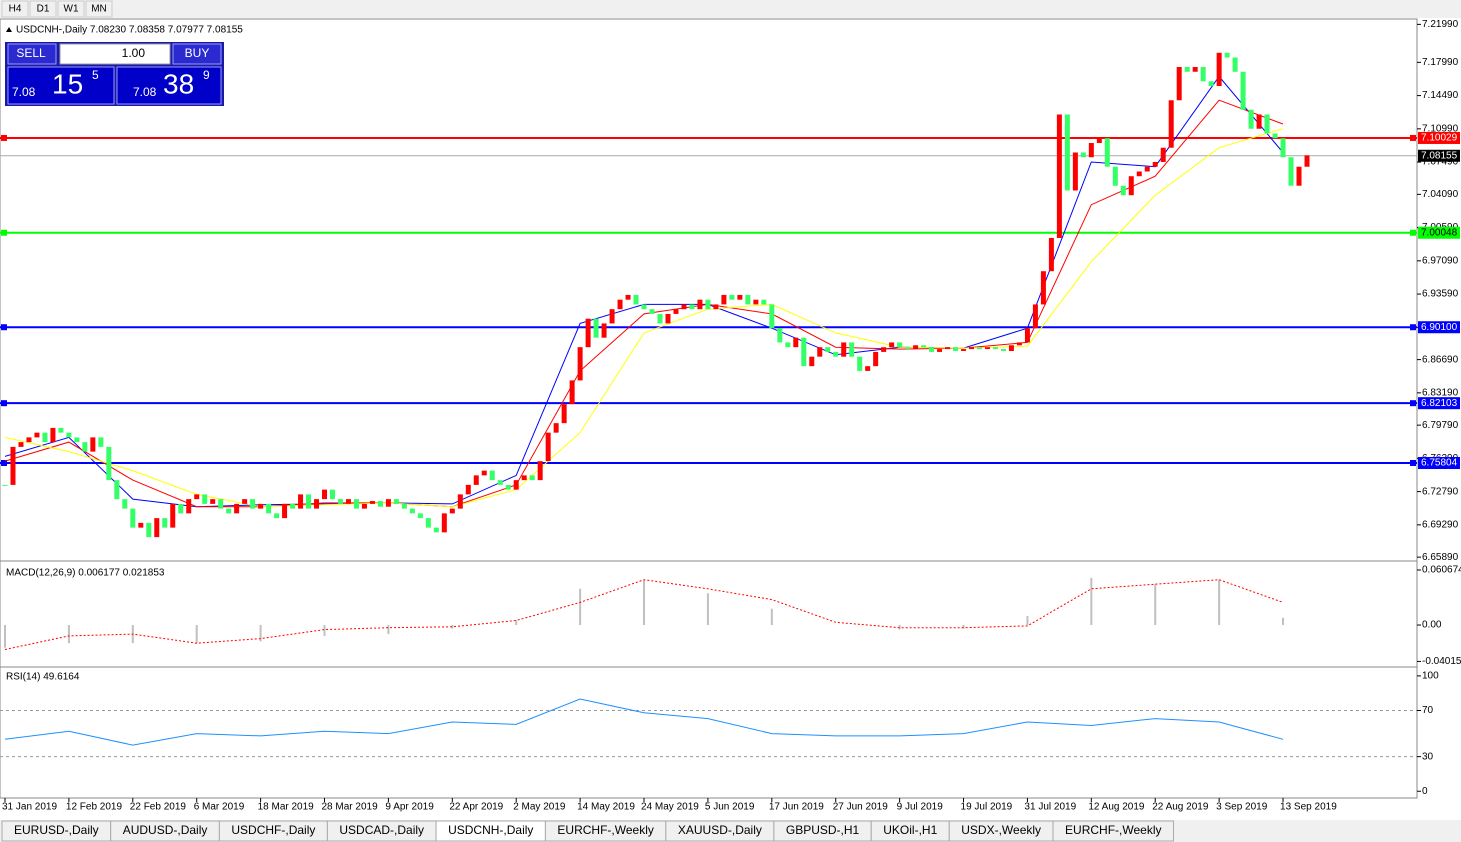 The width and height of the screenshot is (1461, 842). Describe the element at coordinates (1308, 807) in the screenshot. I see `x-tick-label: 13 Sep 2019` at that location.